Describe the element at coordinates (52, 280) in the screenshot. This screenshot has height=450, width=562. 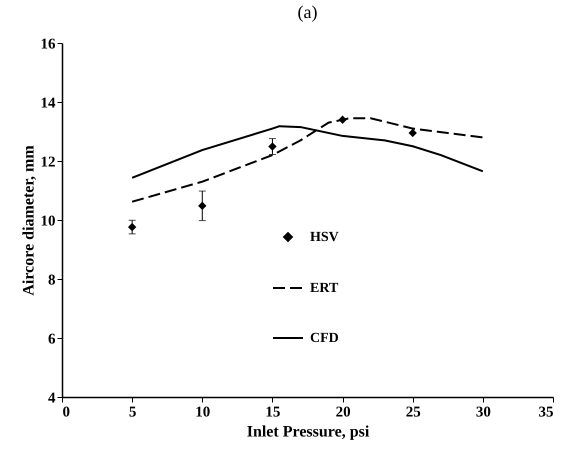
I see `y-tick-label: 8` at that location.